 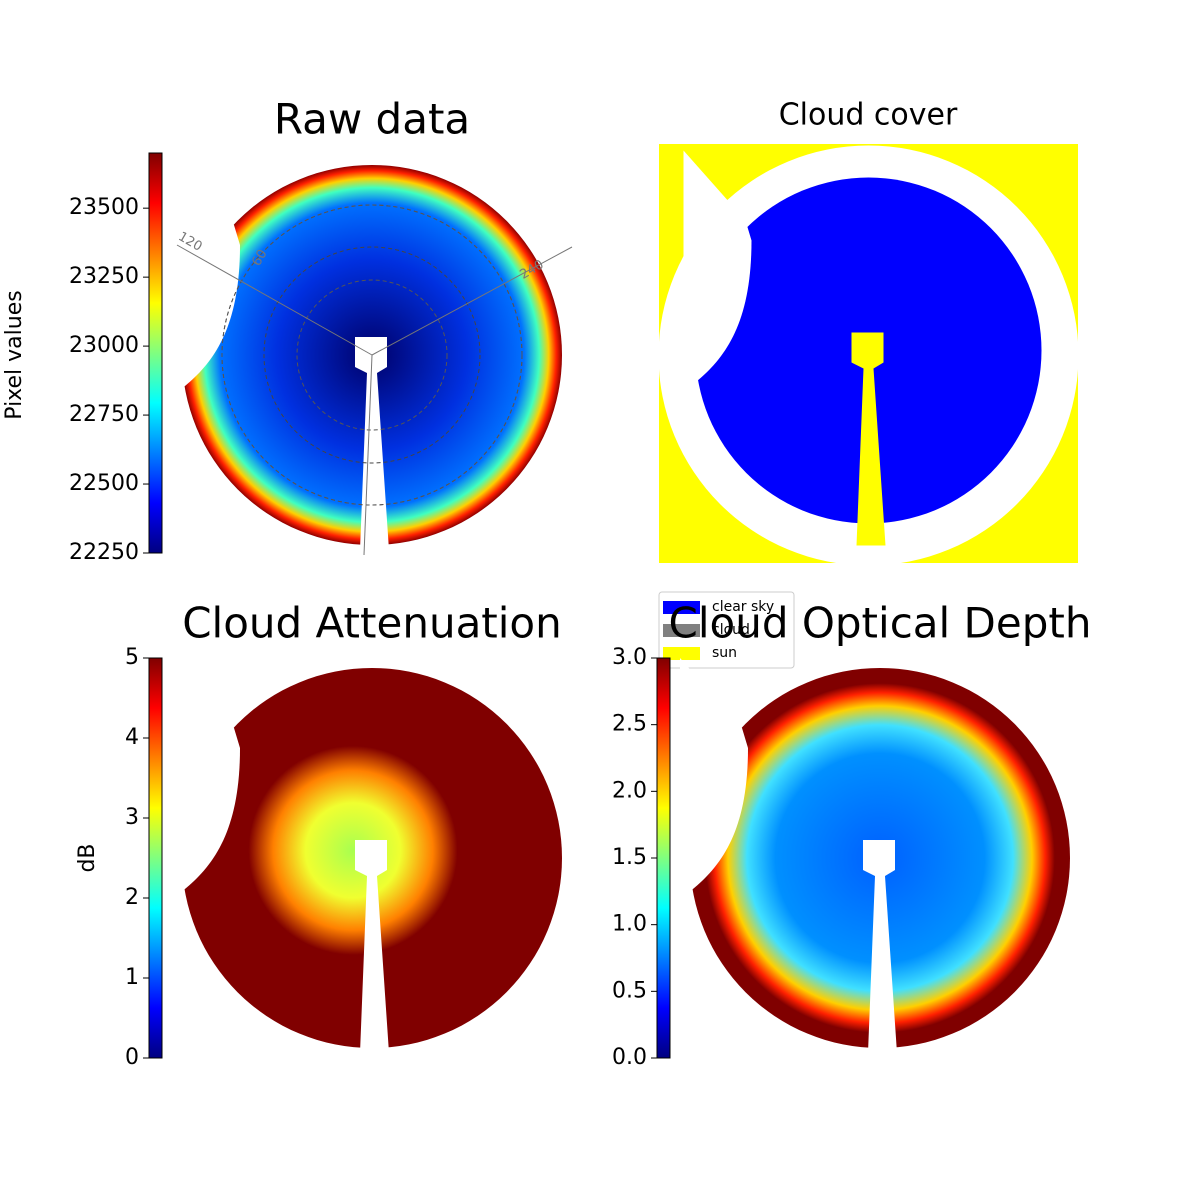 I want to click on sun-mast, so click(x=868, y=439).